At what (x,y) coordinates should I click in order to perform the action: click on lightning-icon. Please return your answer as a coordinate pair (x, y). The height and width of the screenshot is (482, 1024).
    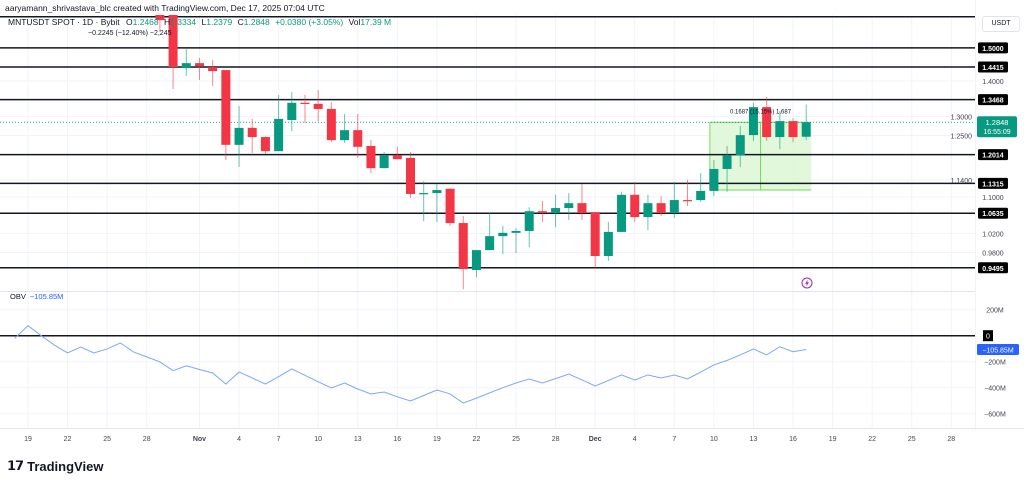
    Looking at the image, I should click on (807, 283).